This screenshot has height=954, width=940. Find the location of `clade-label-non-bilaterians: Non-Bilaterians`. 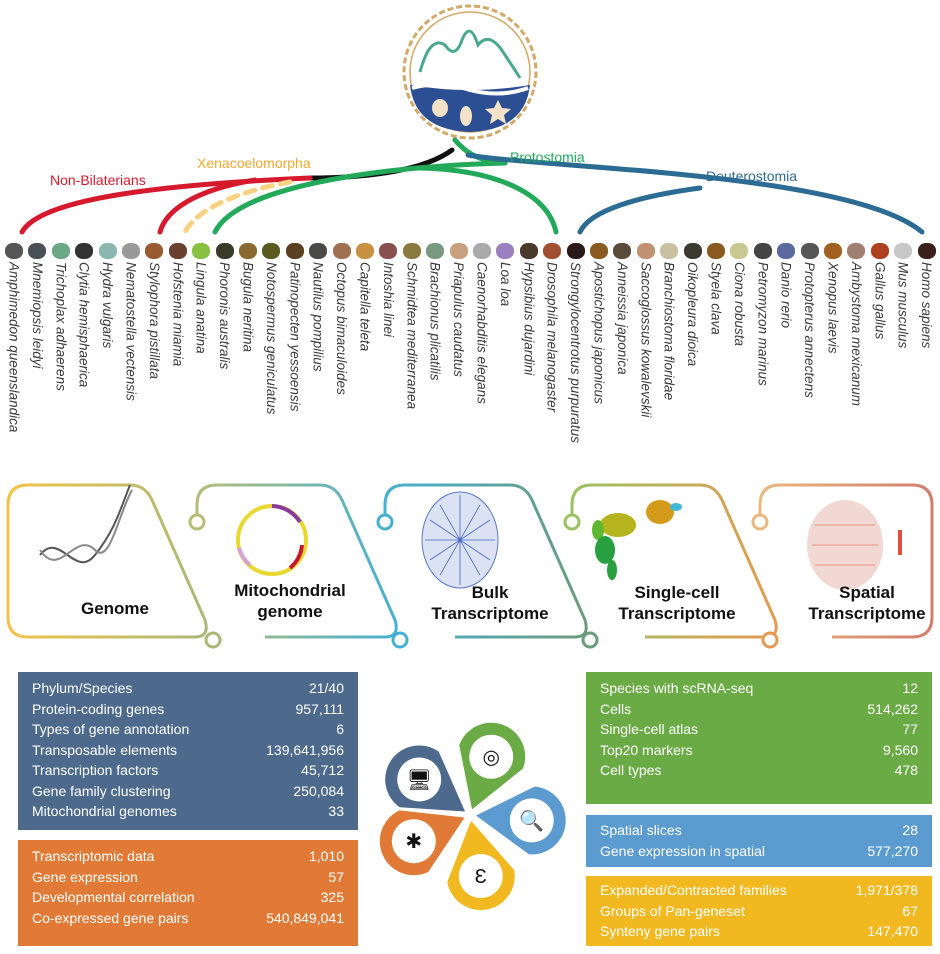

clade-label-non-bilaterians: Non-Bilaterians is located at coordinates (98, 180).